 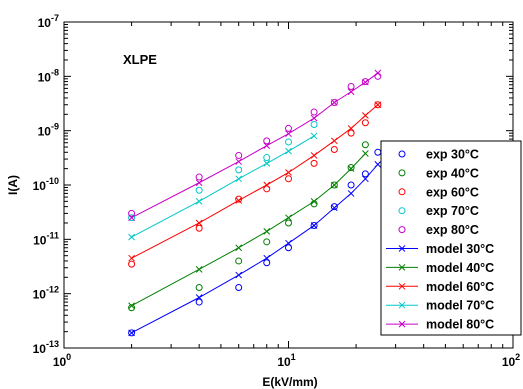 What do you see at coordinates (140, 59) in the screenshot?
I see `chart-annotation: XLPE` at bounding box center [140, 59].